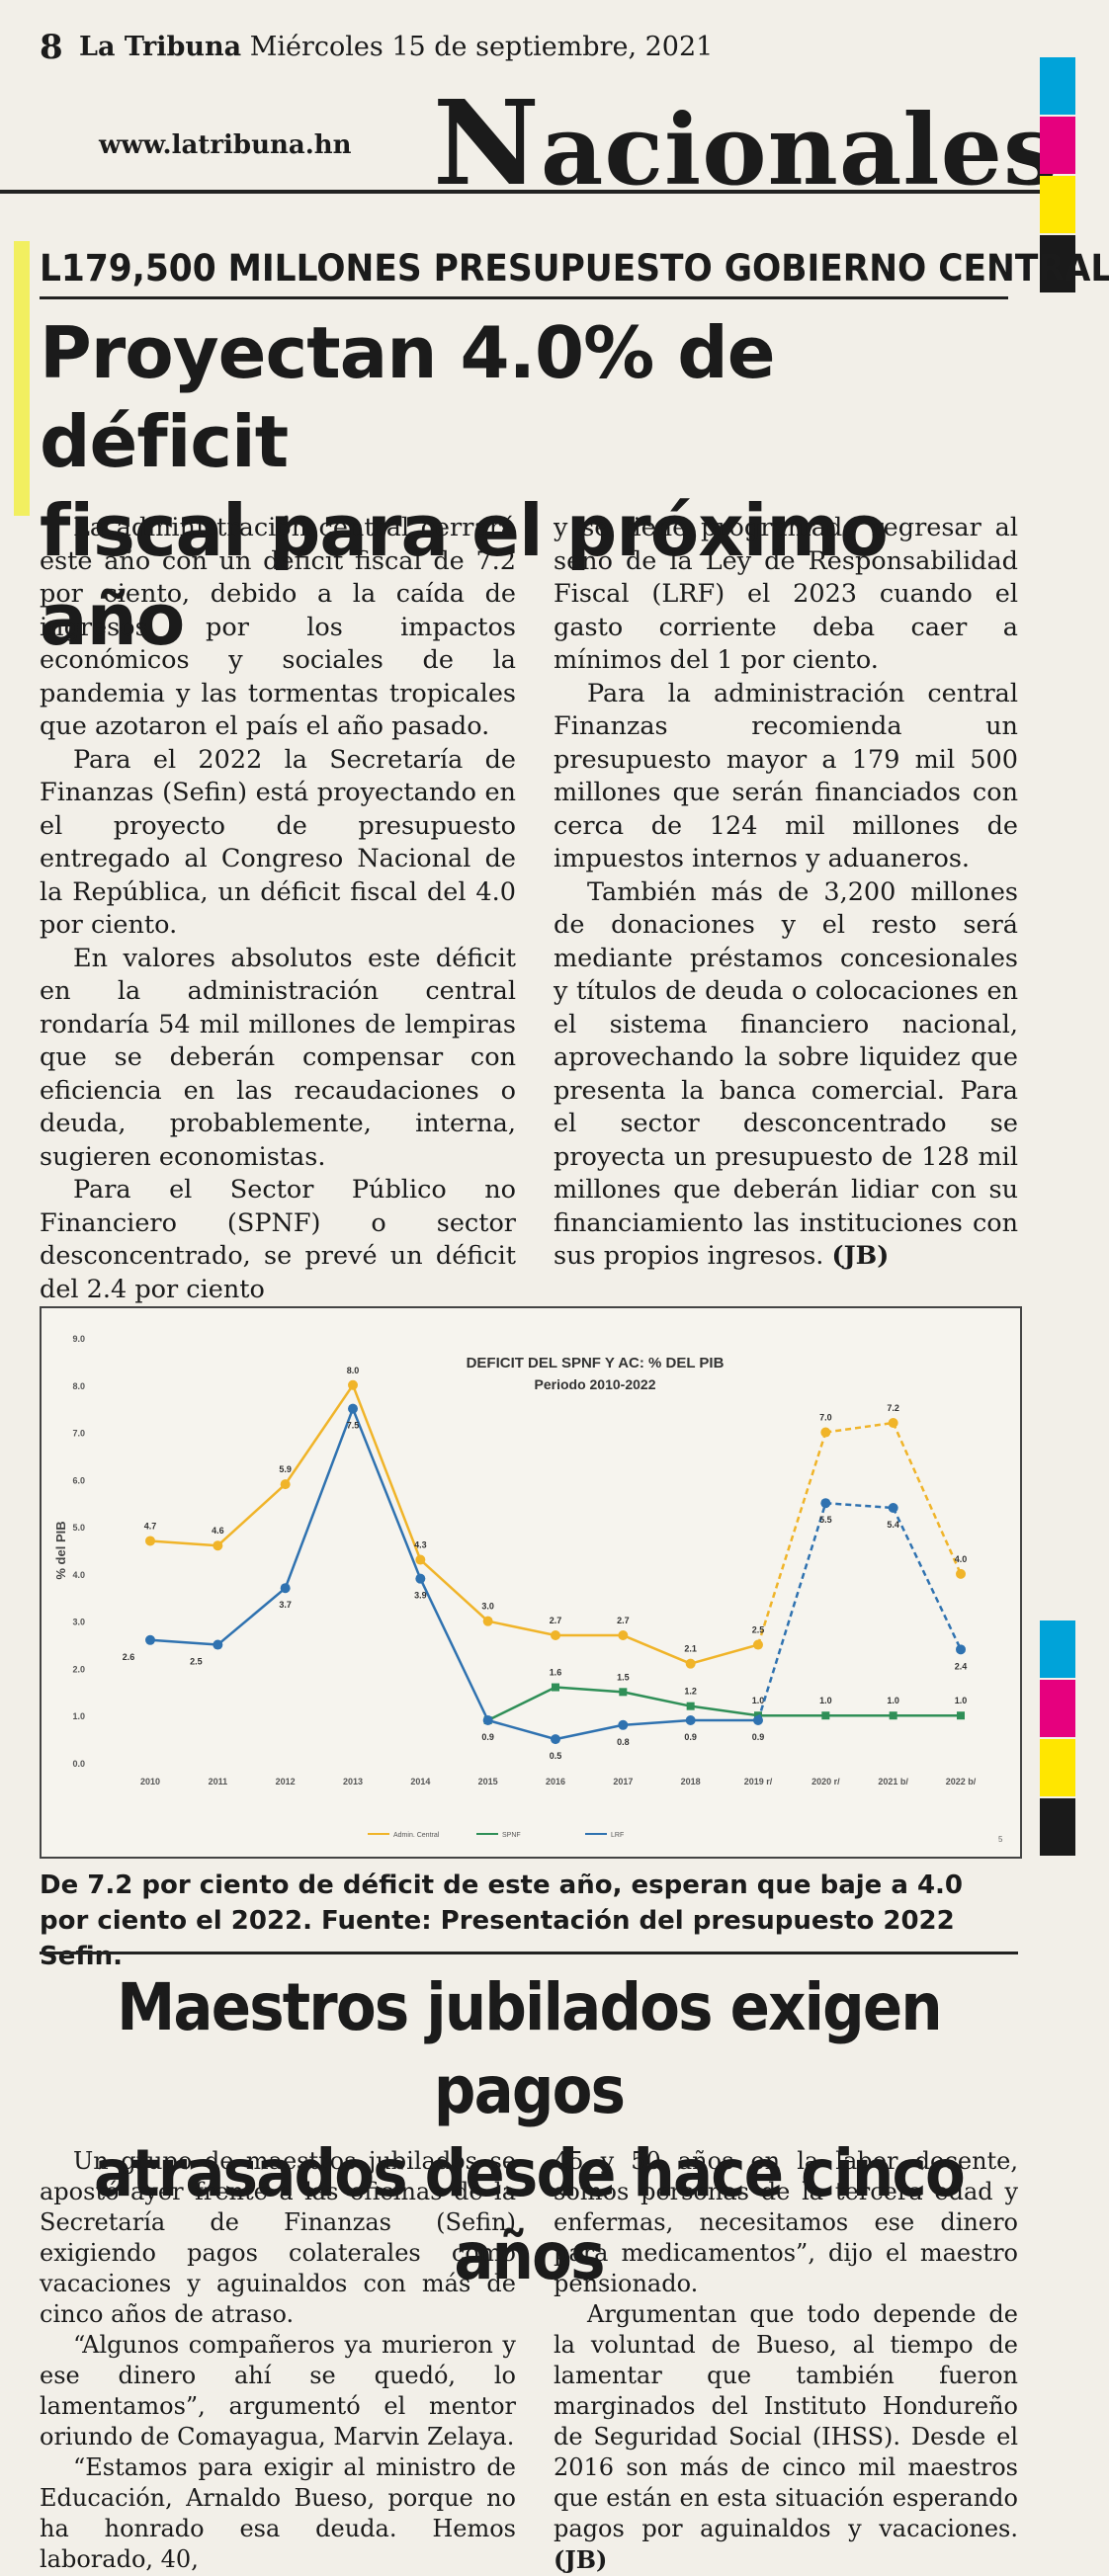  Describe the element at coordinates (524, 297) in the screenshot. I see `kicker-rule` at that location.